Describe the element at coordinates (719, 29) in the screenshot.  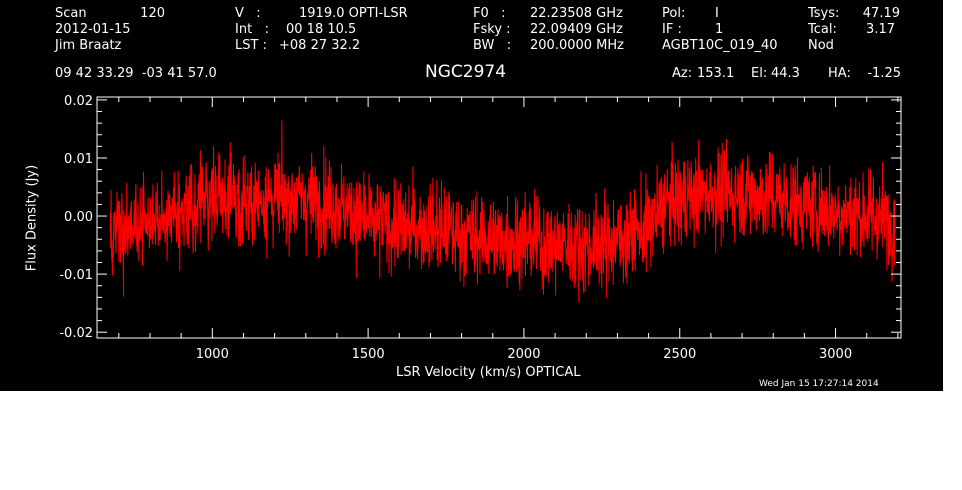
I see `if-value: 1` at that location.